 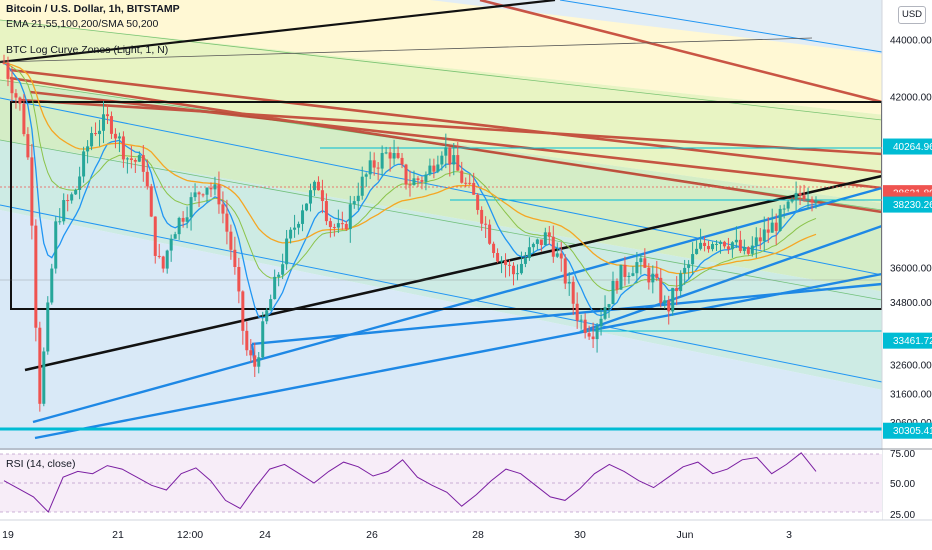 I want to click on rsi-pane: 75.00 50.00 25.00, so click(x=466, y=484).